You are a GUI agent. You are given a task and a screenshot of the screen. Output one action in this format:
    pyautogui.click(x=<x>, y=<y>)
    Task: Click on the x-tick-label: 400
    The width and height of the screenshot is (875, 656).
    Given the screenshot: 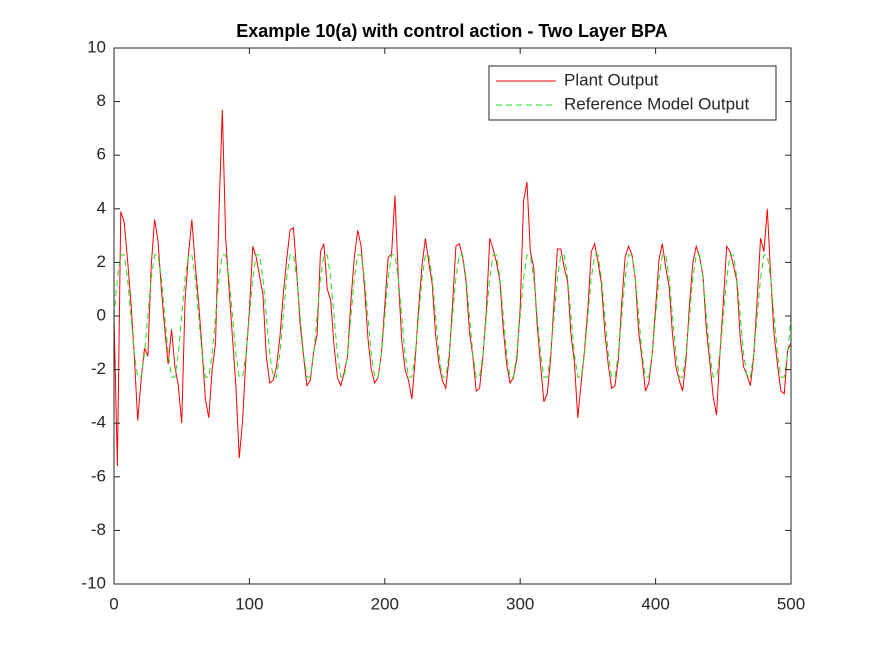 What is the action you would take?
    pyautogui.click(x=655, y=603)
    